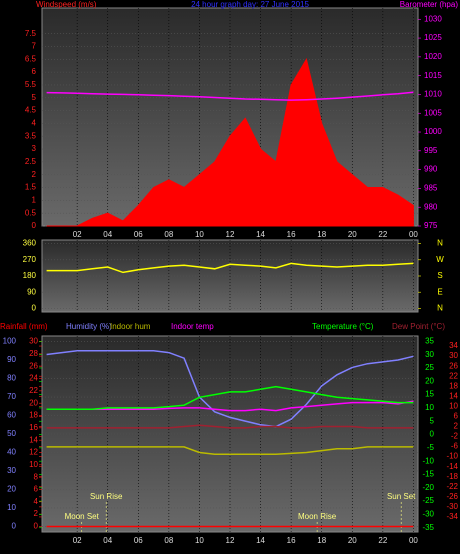  What do you see at coordinates (31, 187) in the screenshot?
I see `tick-label: 1.5` at bounding box center [31, 187].